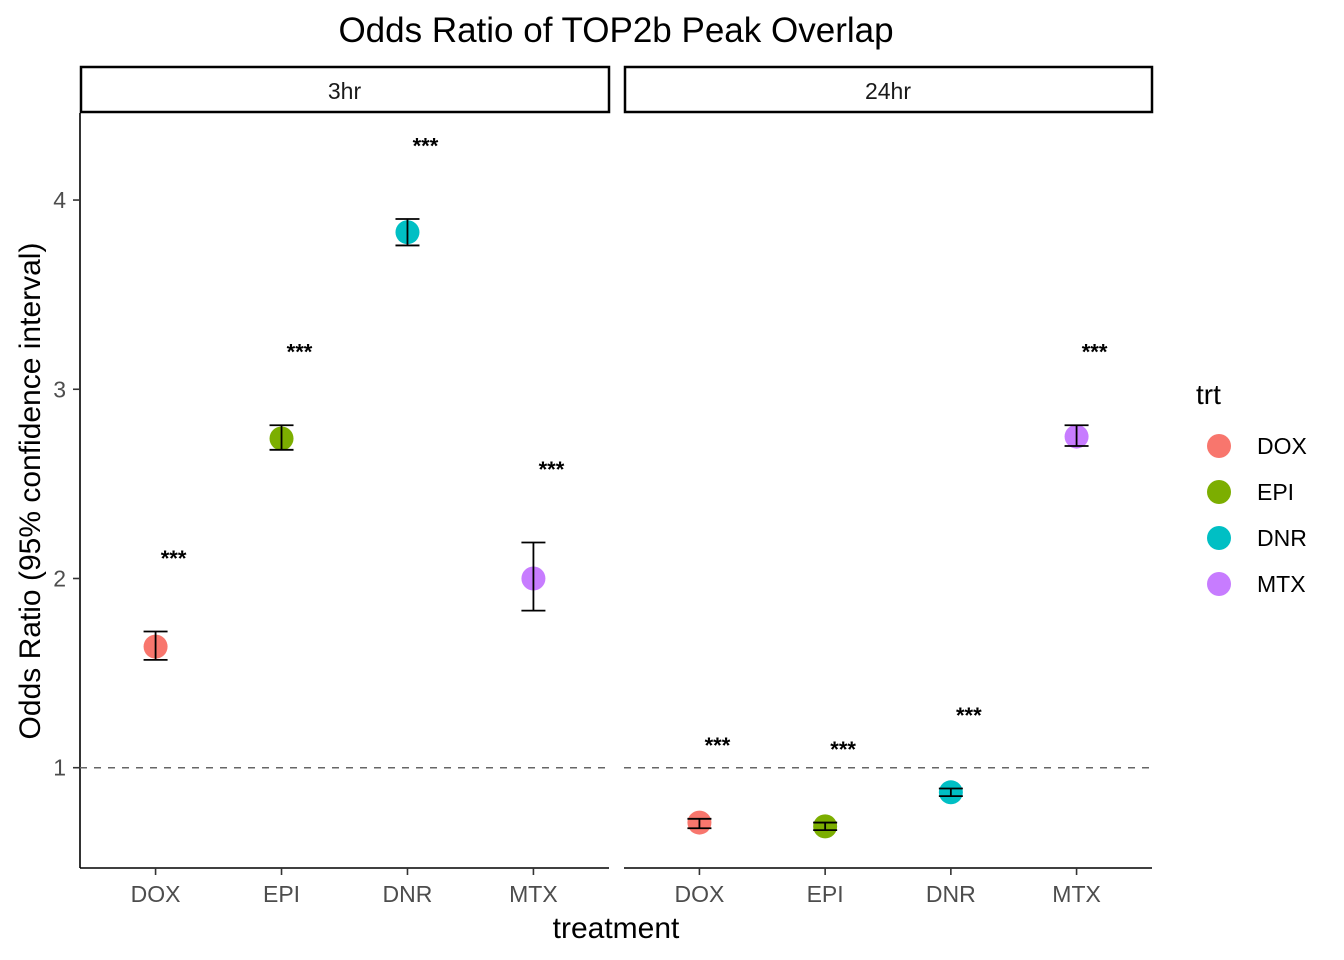 The image size is (1344, 960). I want to click on facet-strip-label: 24hr, so click(888, 91).